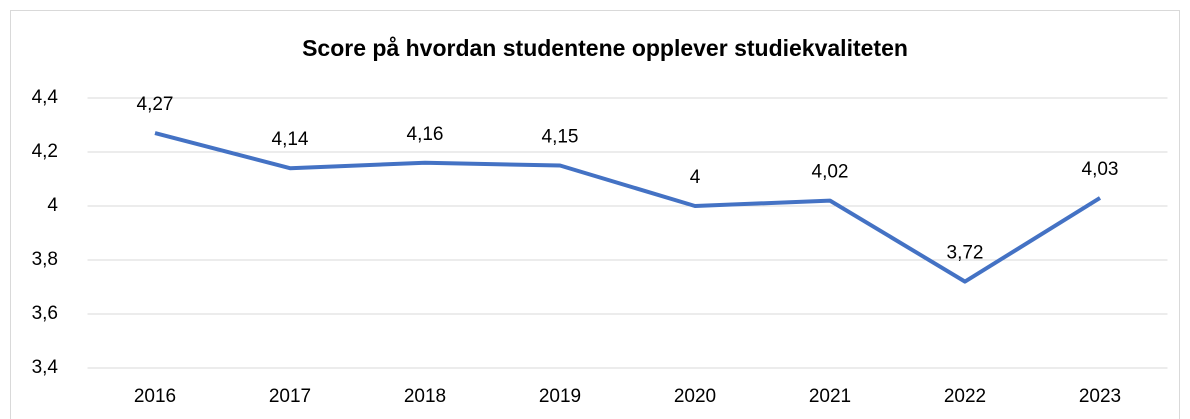 The height and width of the screenshot is (419, 1190). What do you see at coordinates (1100, 169) in the screenshot?
I see `data-label: 4,03` at bounding box center [1100, 169].